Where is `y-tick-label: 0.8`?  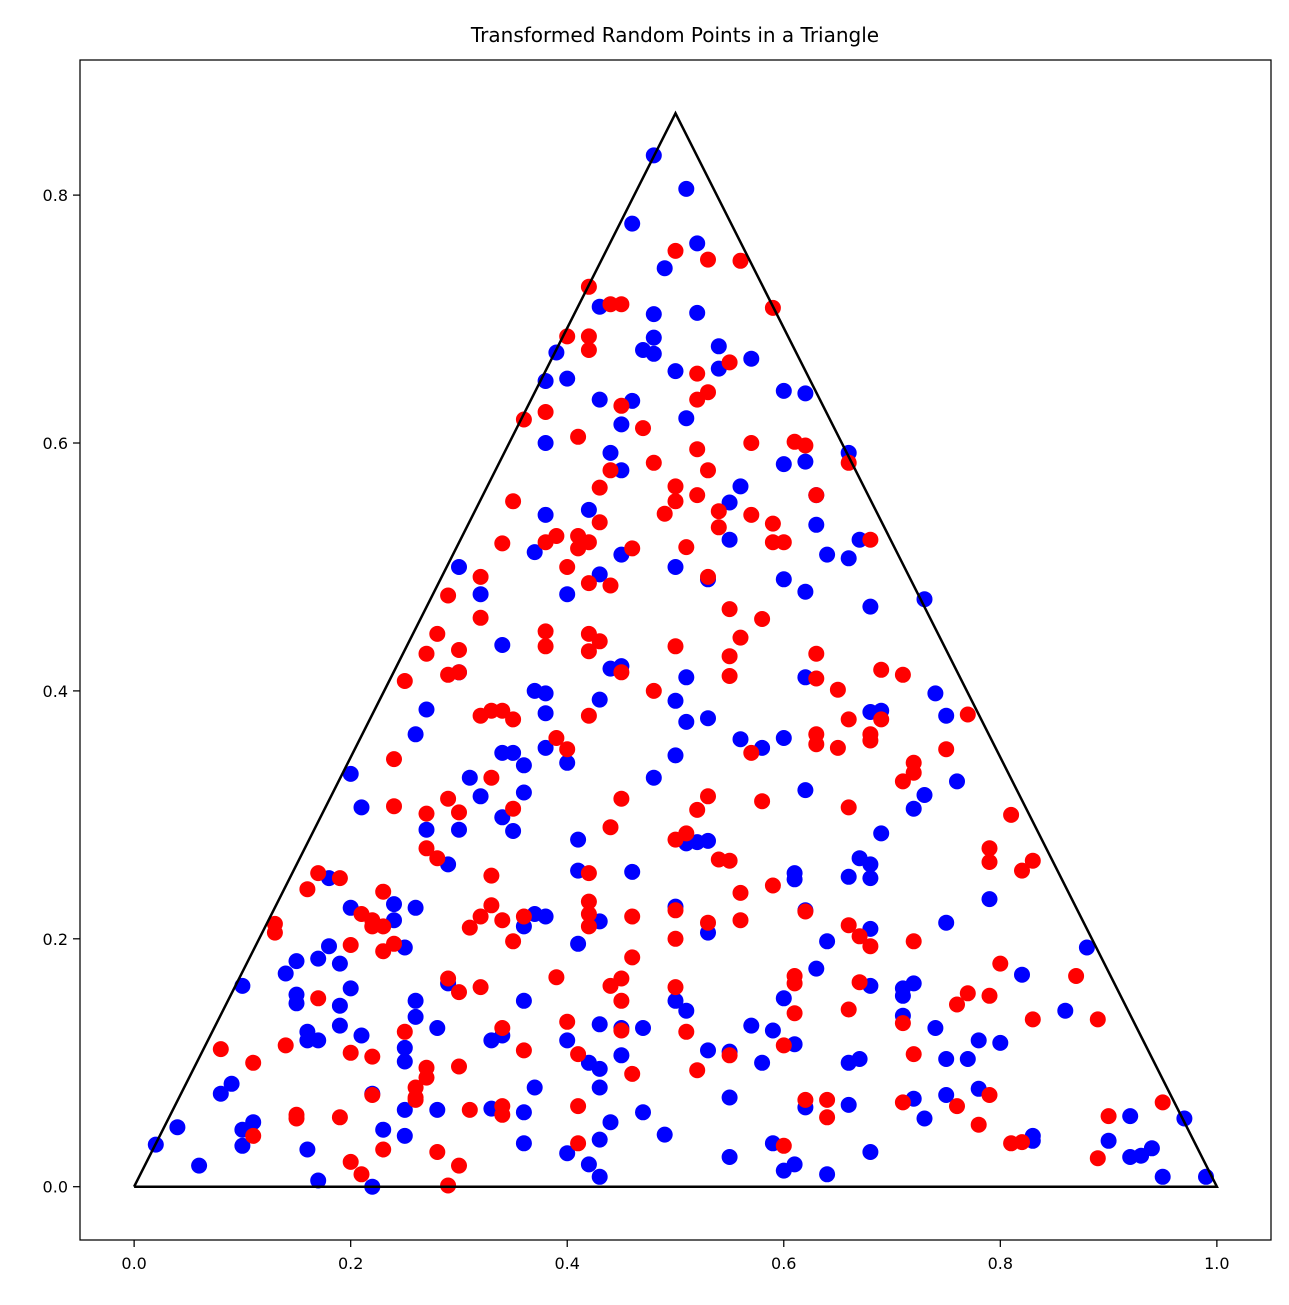 y-tick-label: 0.8 is located at coordinates (55, 195).